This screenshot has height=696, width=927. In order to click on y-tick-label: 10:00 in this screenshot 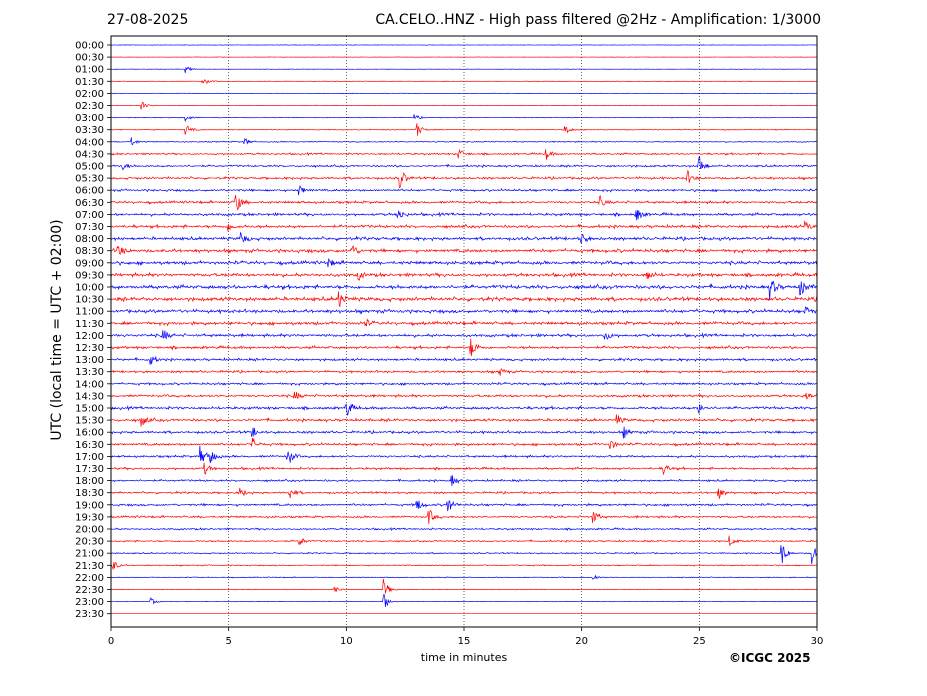, I will do `click(89, 288)`.